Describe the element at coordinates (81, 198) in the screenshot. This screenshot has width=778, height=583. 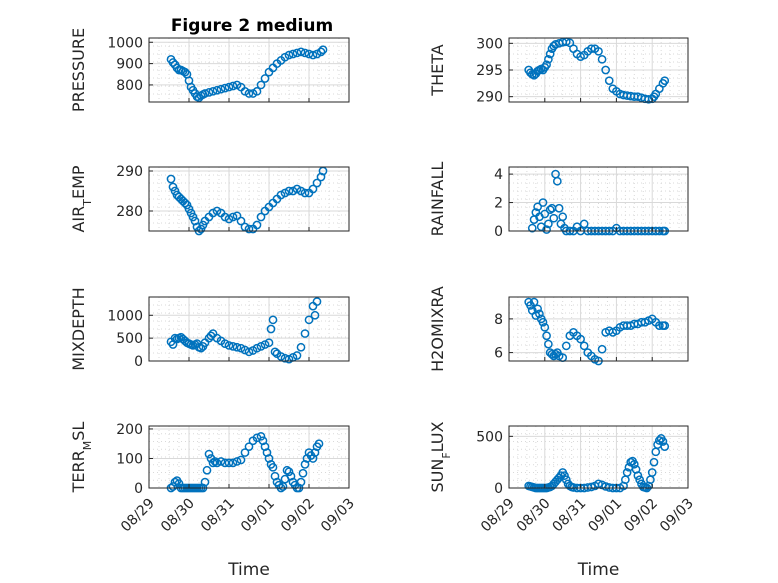
I see `y-axis-label: AIRTEMP` at that location.